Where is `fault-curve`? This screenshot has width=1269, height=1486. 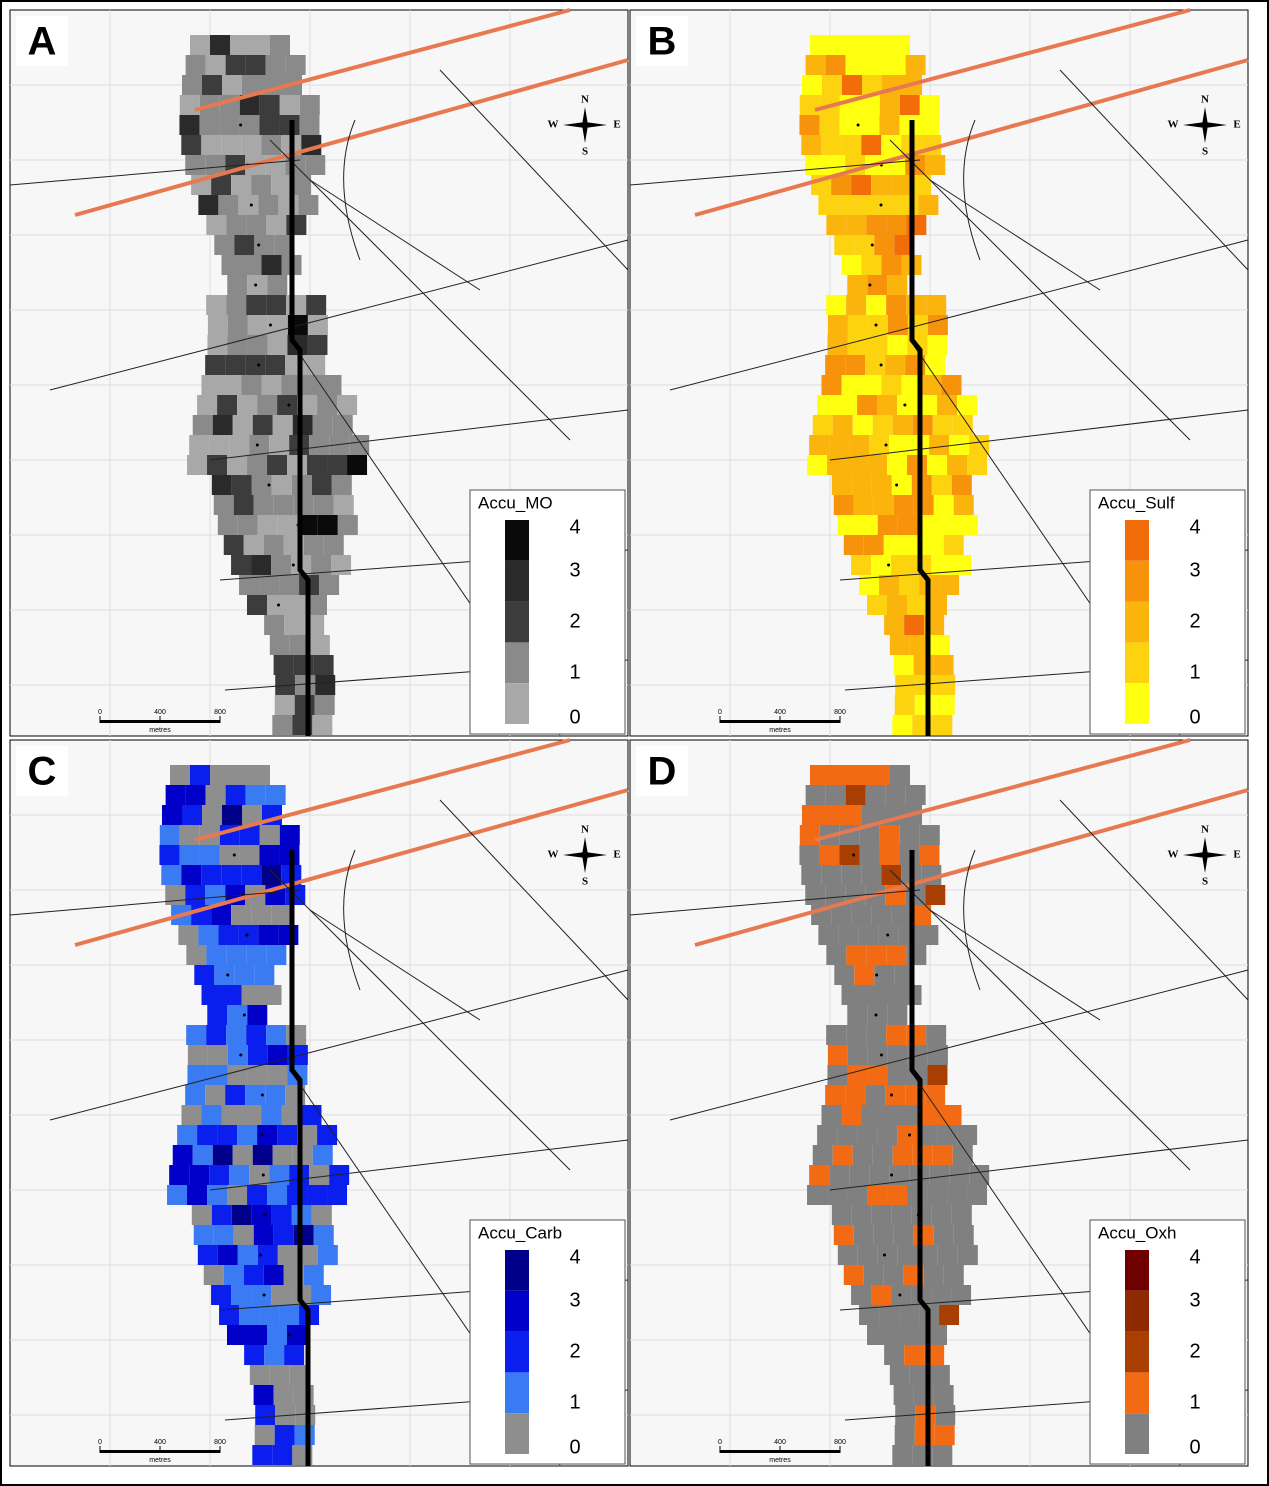
fault-curve is located at coordinates (972, 920).